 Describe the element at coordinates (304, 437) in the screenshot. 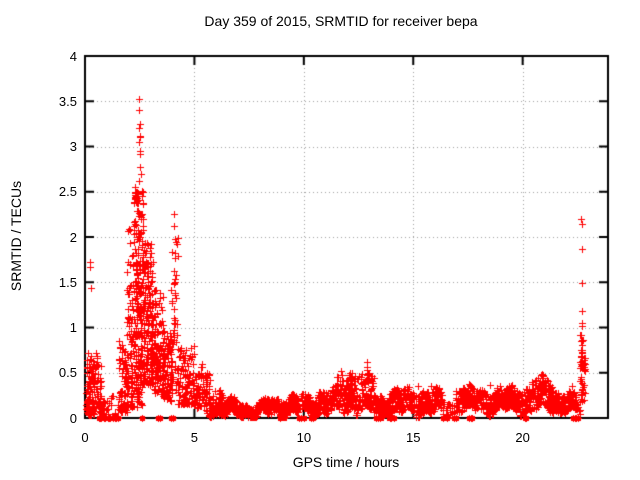

I see `x-tick-label: 10` at that location.